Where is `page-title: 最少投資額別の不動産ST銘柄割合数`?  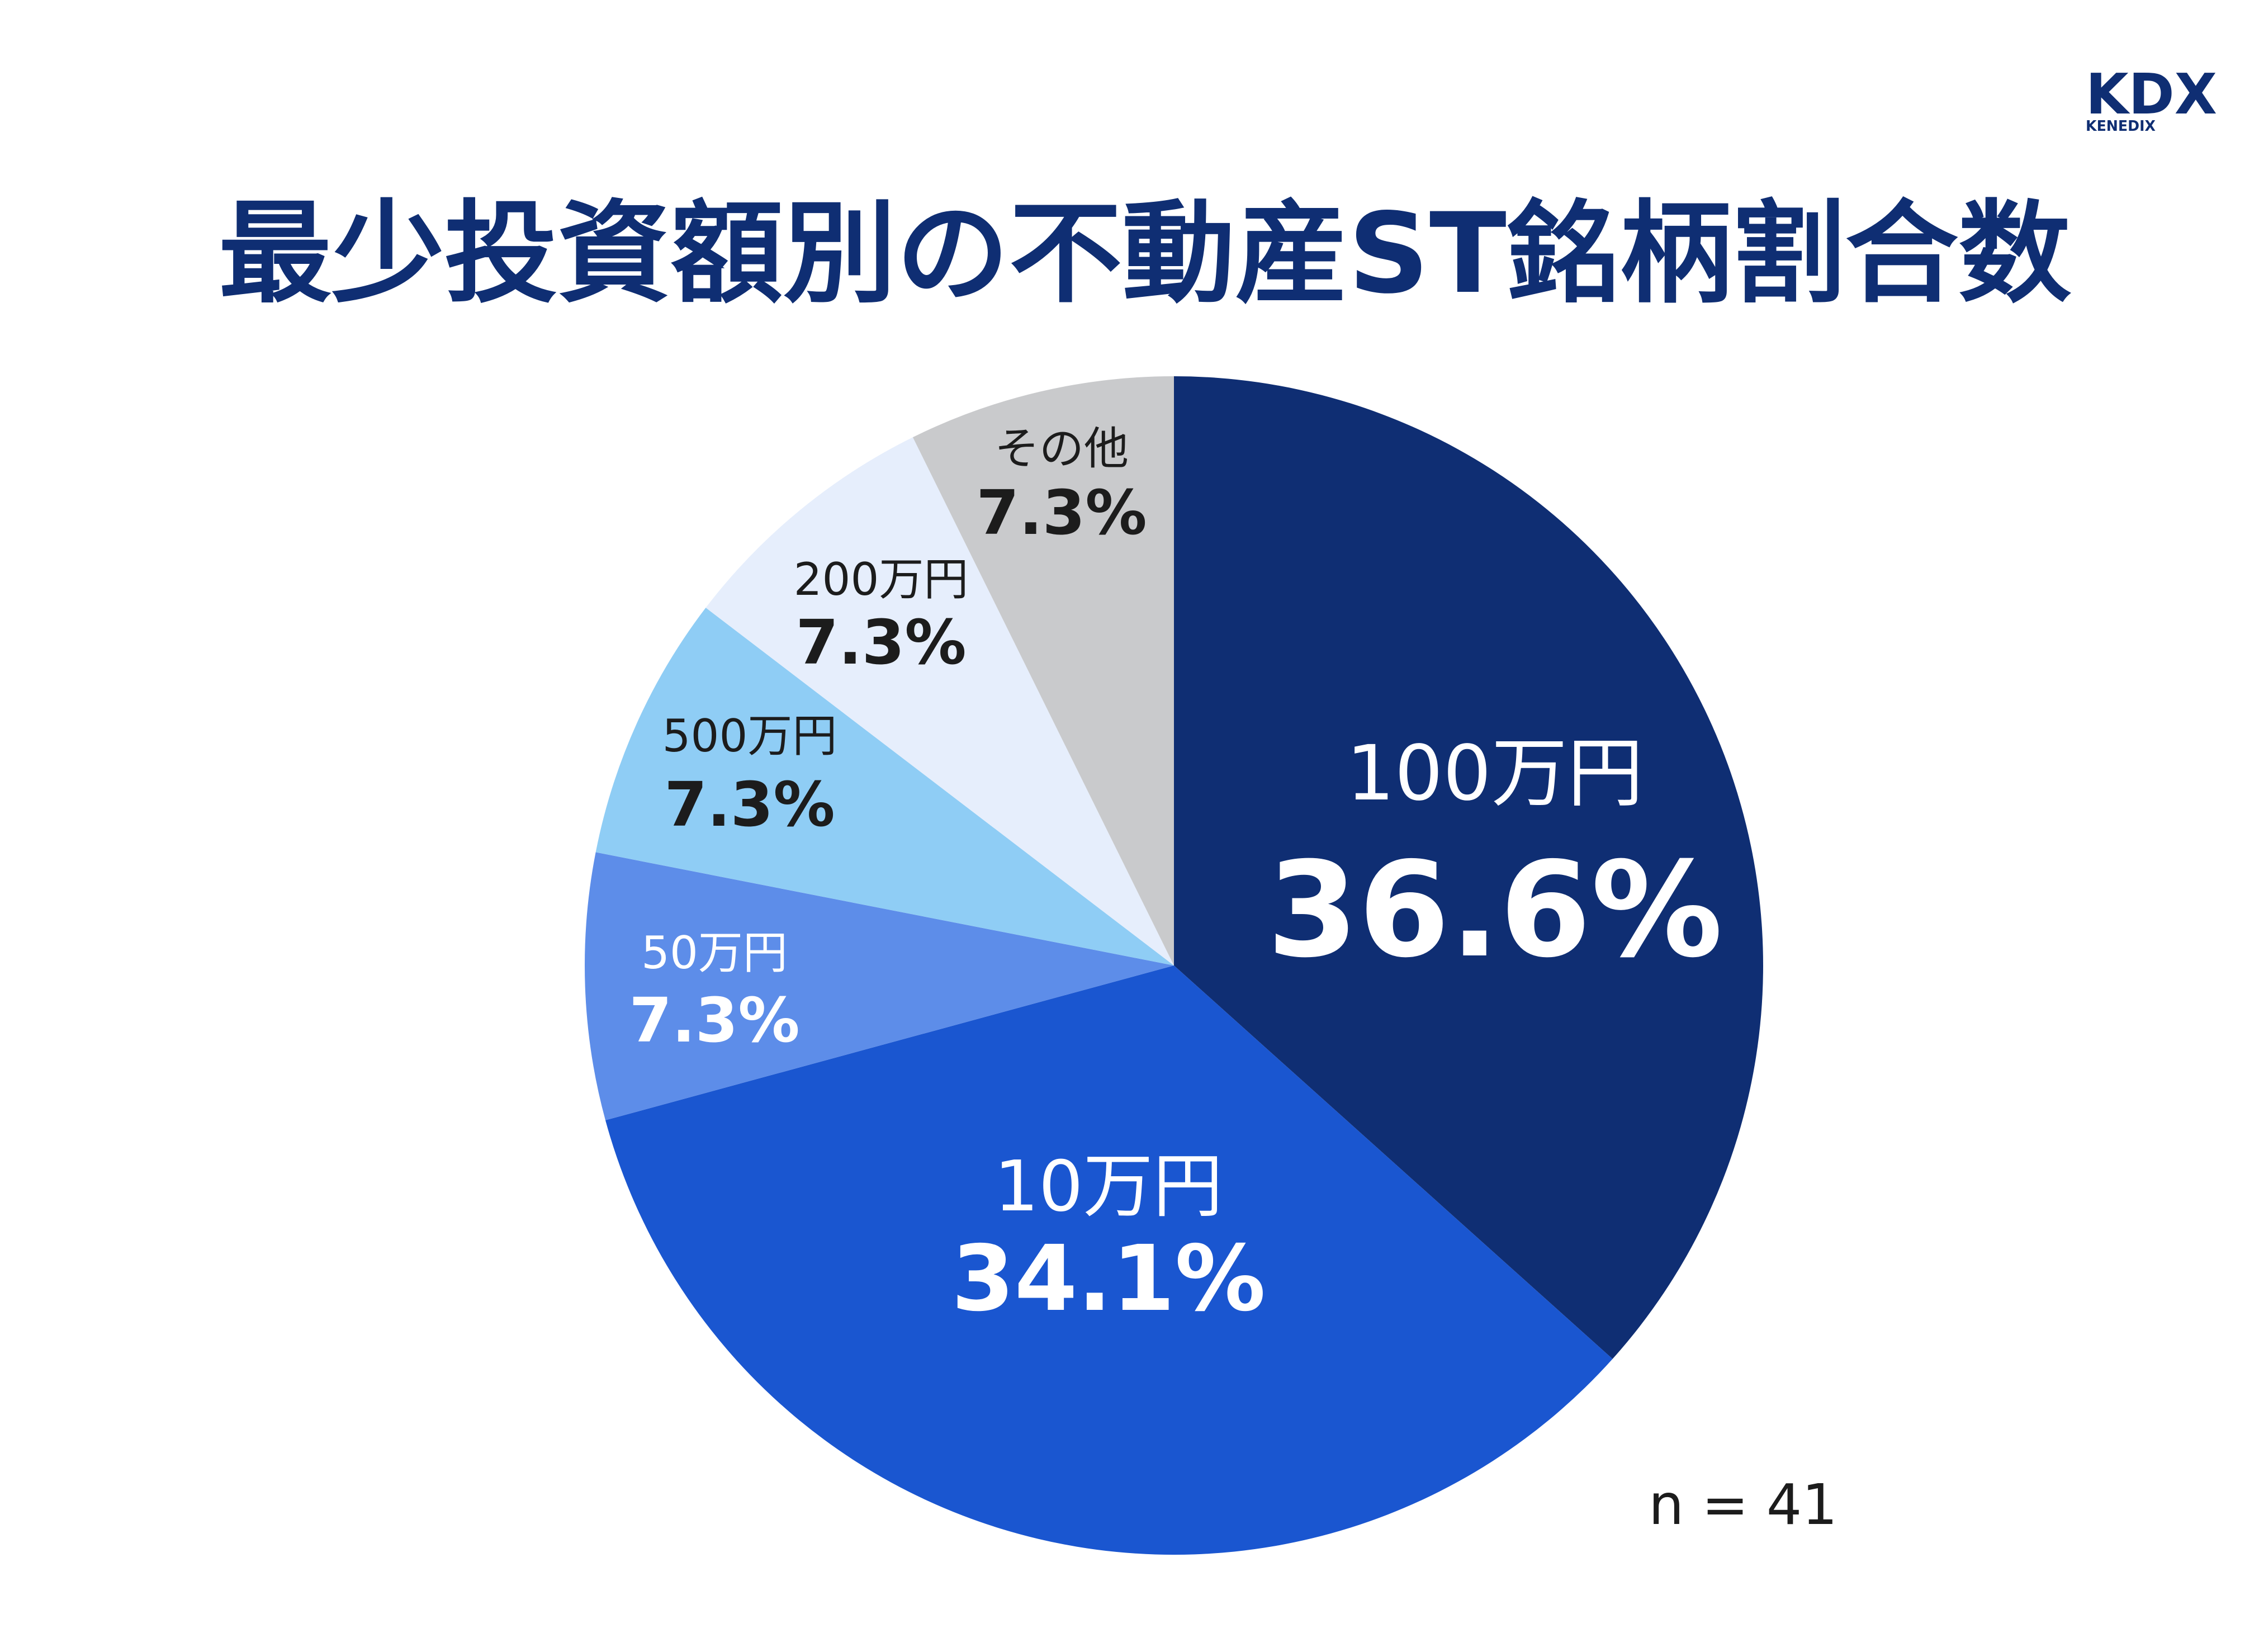 page-title: 最少投資額別の不動産ST銘柄割合数 is located at coordinates (1145, 253).